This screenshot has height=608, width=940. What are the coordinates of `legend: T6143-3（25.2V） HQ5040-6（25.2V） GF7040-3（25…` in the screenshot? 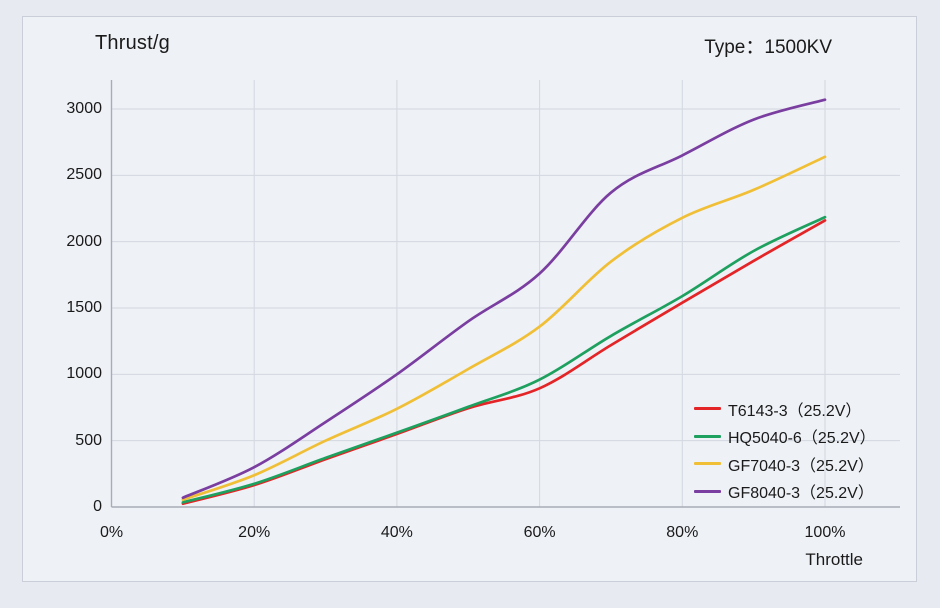 It's located at (807, 450).